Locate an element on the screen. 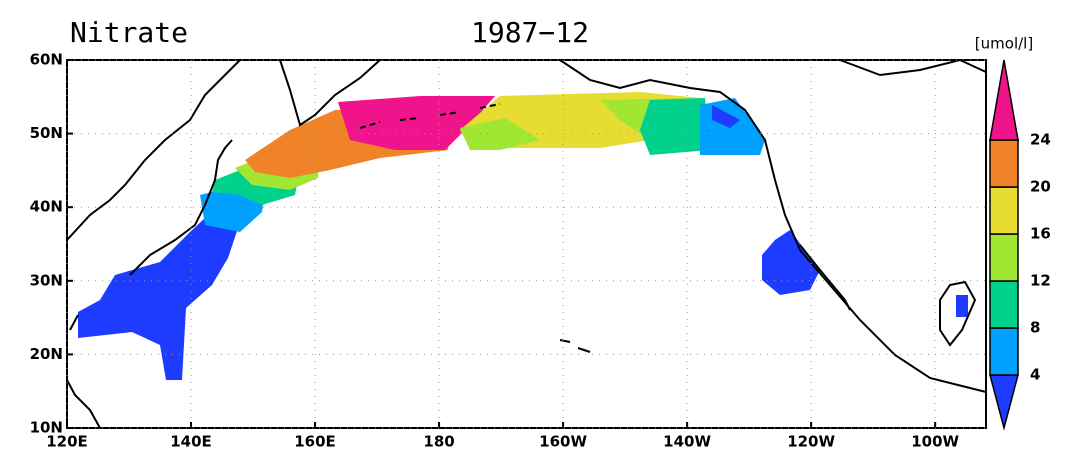 The height and width of the screenshot is (472, 1074). x-tick-label: 100W is located at coordinates (935, 442).